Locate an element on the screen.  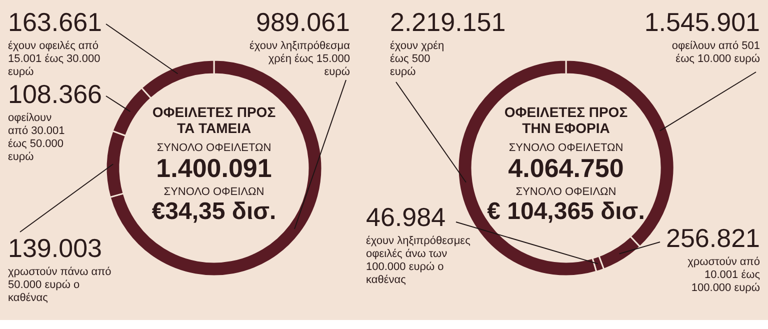
slice-label: οφείλουν από 30.001 έως 50.000 ευρώ is located at coordinates (36, 137).